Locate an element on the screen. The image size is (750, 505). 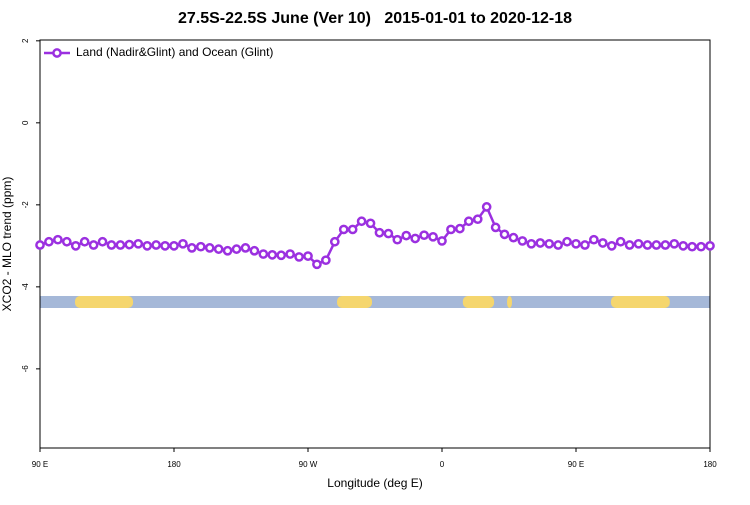
x-tick-label: 0 is located at coordinates (442, 464).